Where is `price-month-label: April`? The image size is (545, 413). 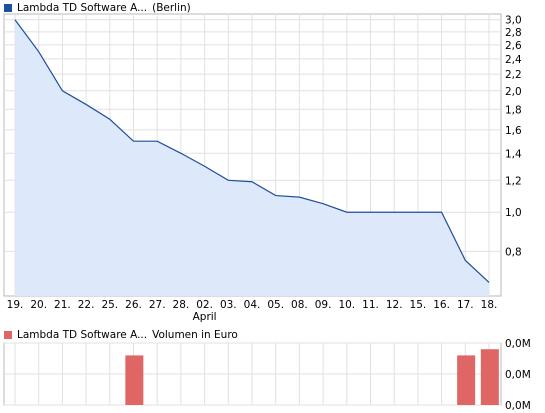
price-month-label: April is located at coordinates (205, 317).